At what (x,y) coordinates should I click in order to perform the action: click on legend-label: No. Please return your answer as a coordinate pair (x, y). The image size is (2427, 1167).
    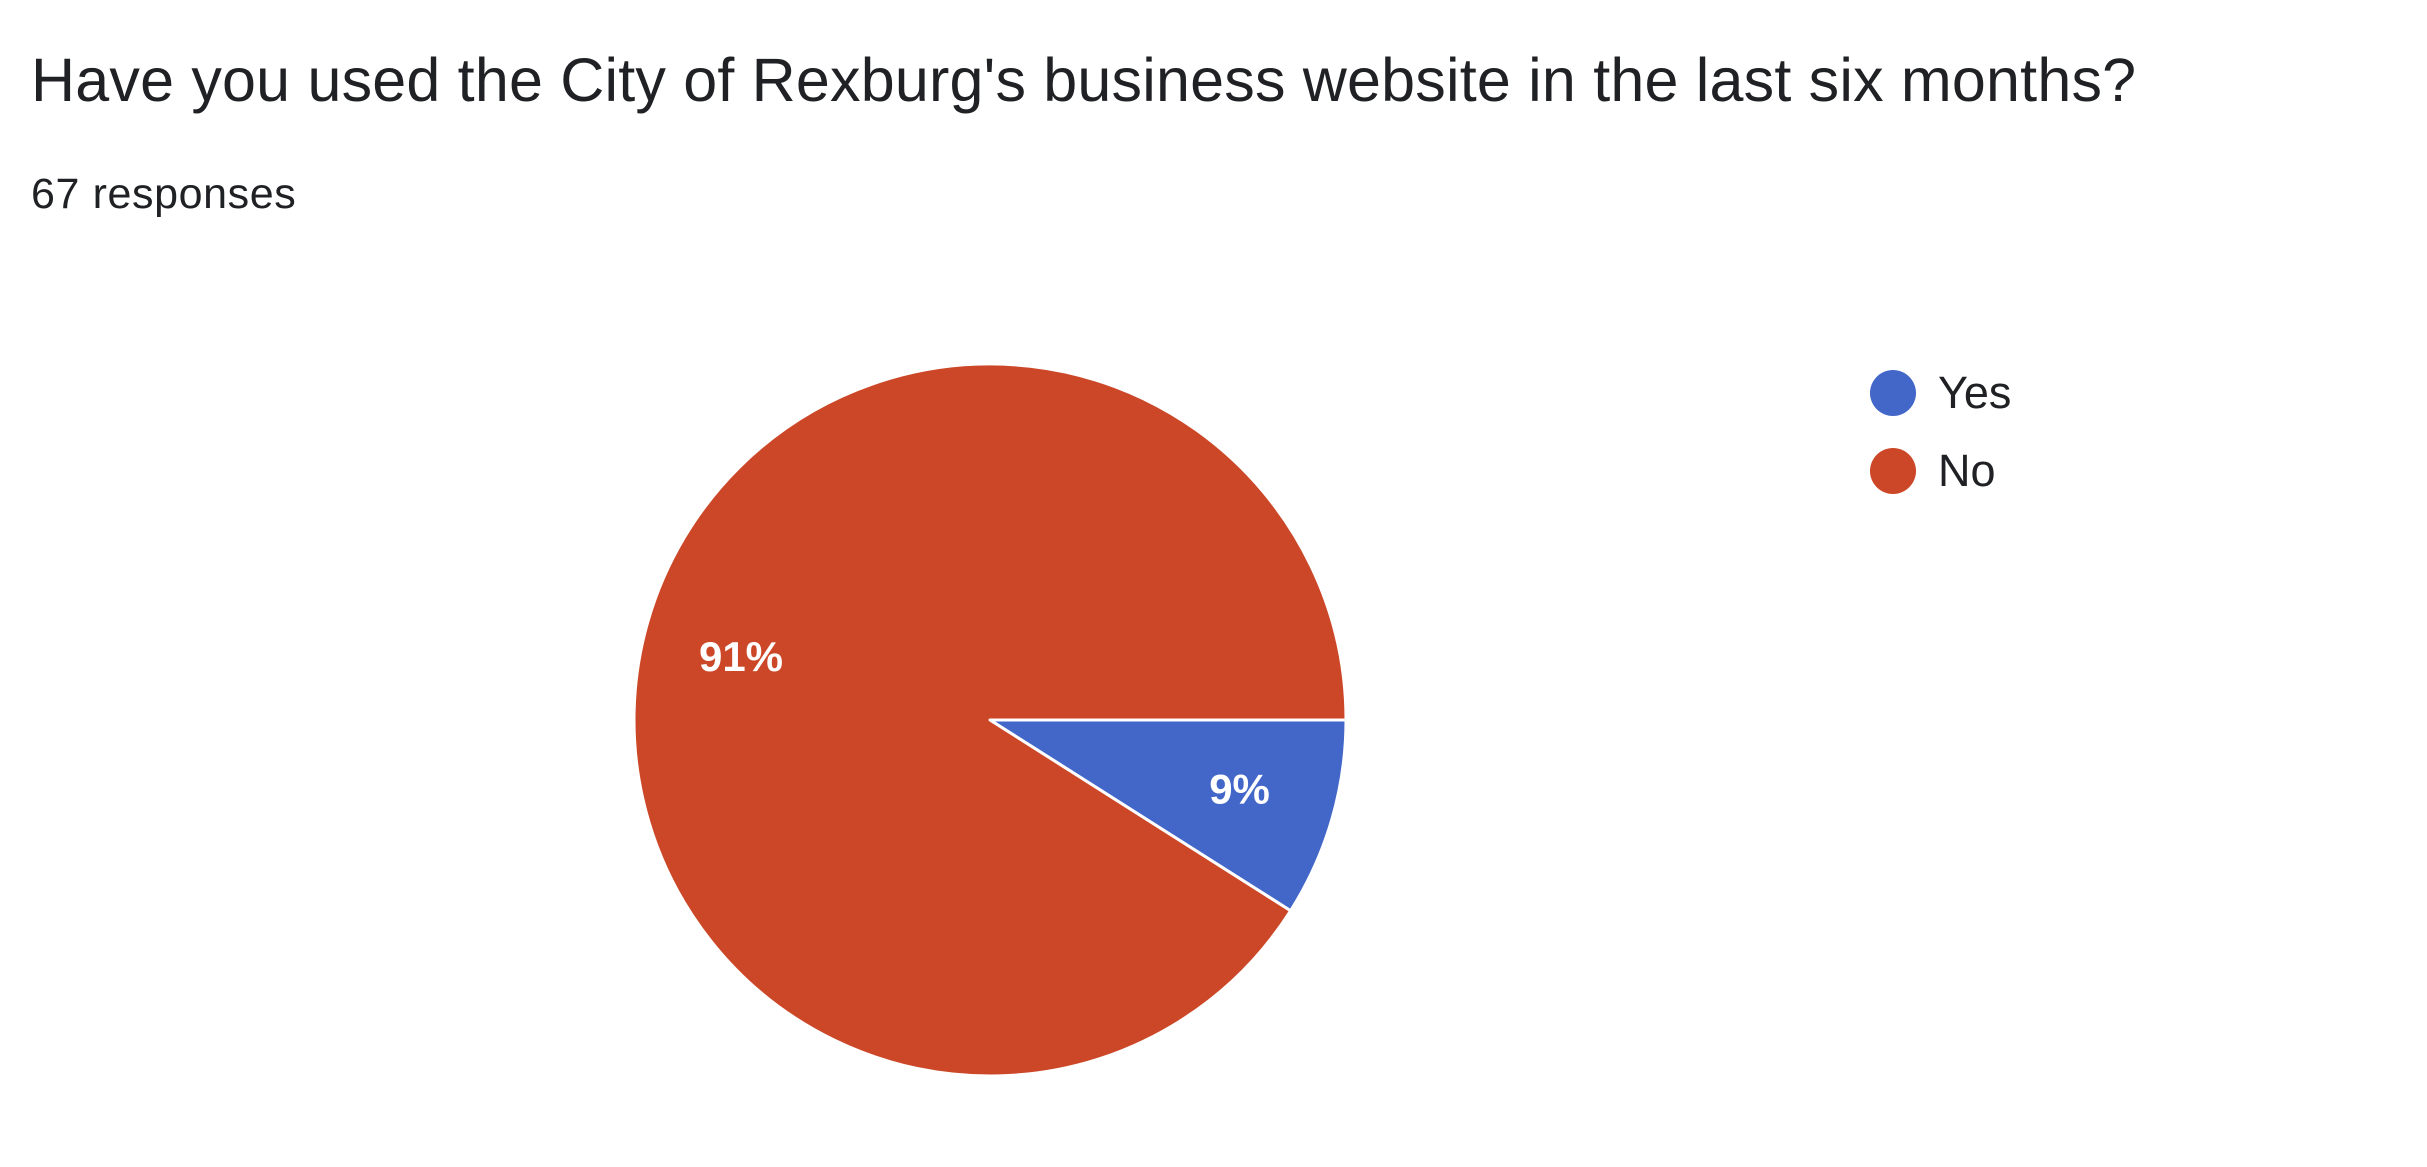
    Looking at the image, I should click on (1967, 470).